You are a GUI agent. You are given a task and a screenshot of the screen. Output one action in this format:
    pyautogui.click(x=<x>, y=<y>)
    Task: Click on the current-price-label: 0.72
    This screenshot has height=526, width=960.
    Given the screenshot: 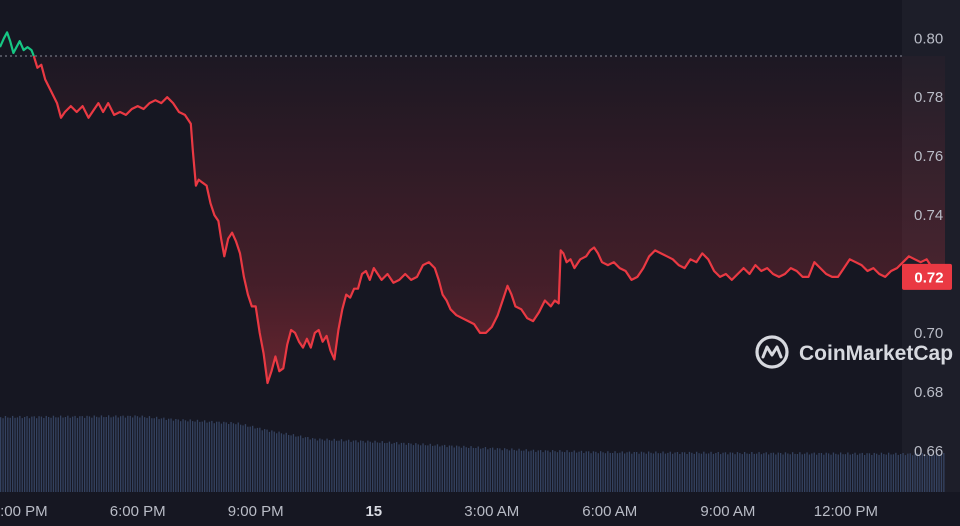 What is the action you would take?
    pyautogui.click(x=928, y=277)
    